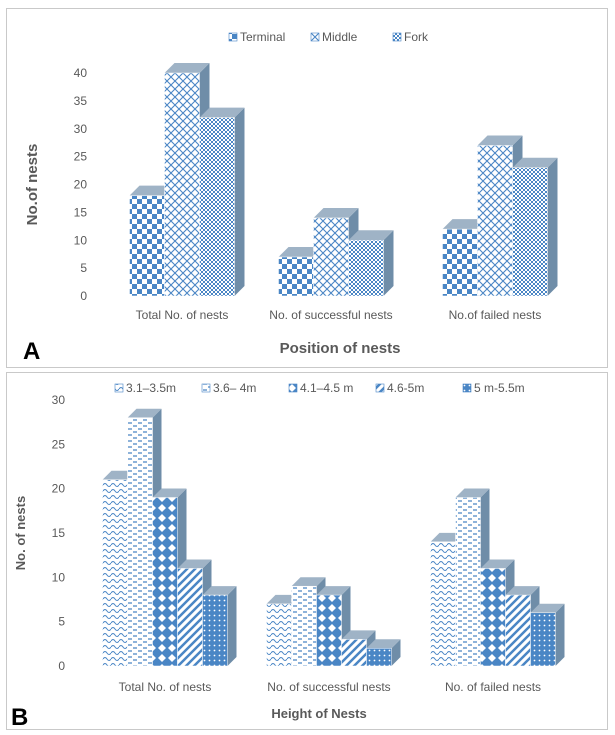 This screenshot has height=735, width=615. What do you see at coordinates (293, 388) in the screenshot?
I see `legend-swatch-4-1-4-5-m` at bounding box center [293, 388].